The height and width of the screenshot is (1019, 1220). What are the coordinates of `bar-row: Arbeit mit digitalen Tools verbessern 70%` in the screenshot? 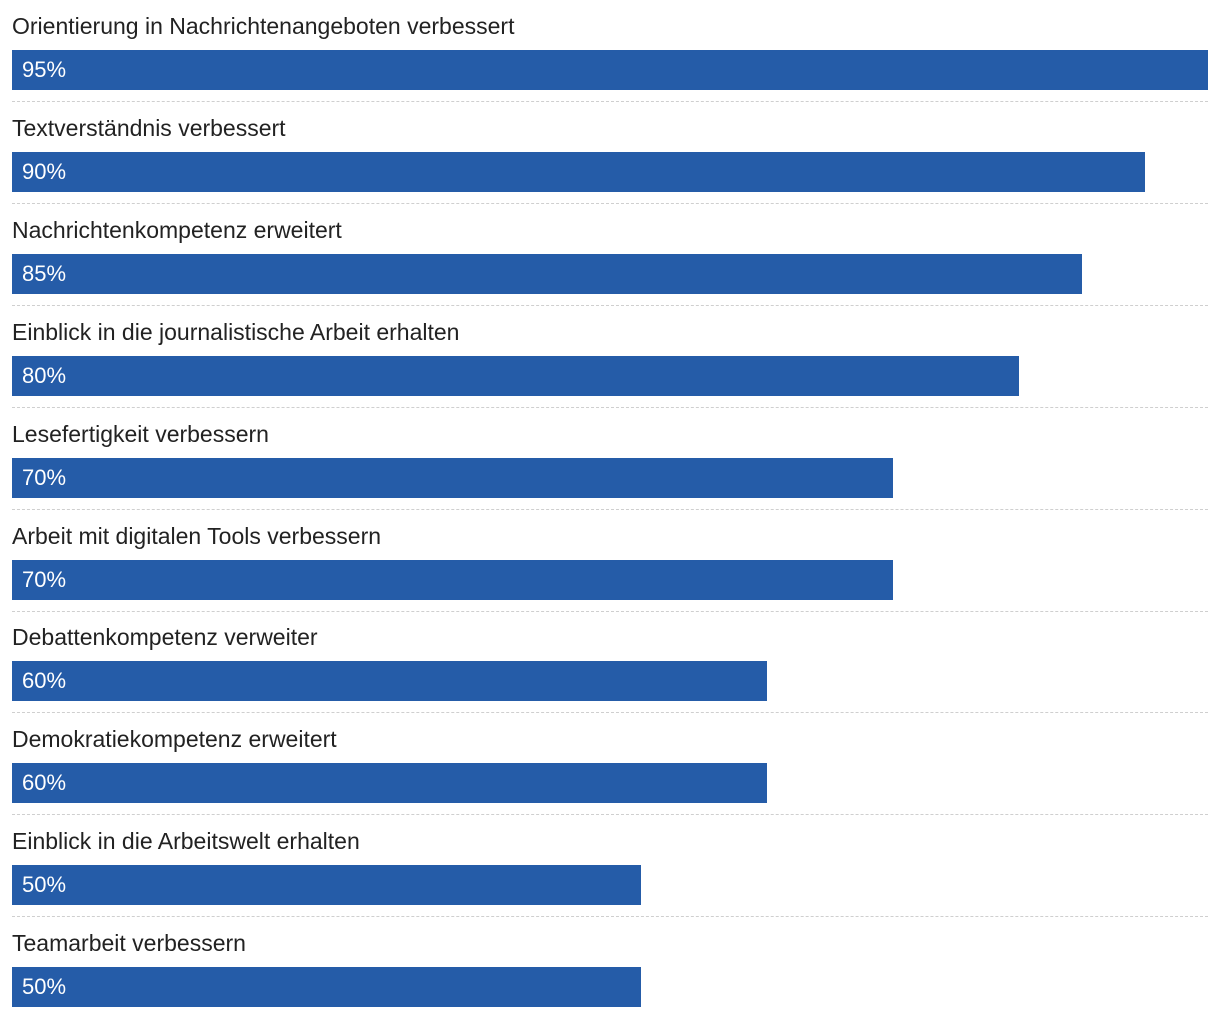 It's located at (610, 561).